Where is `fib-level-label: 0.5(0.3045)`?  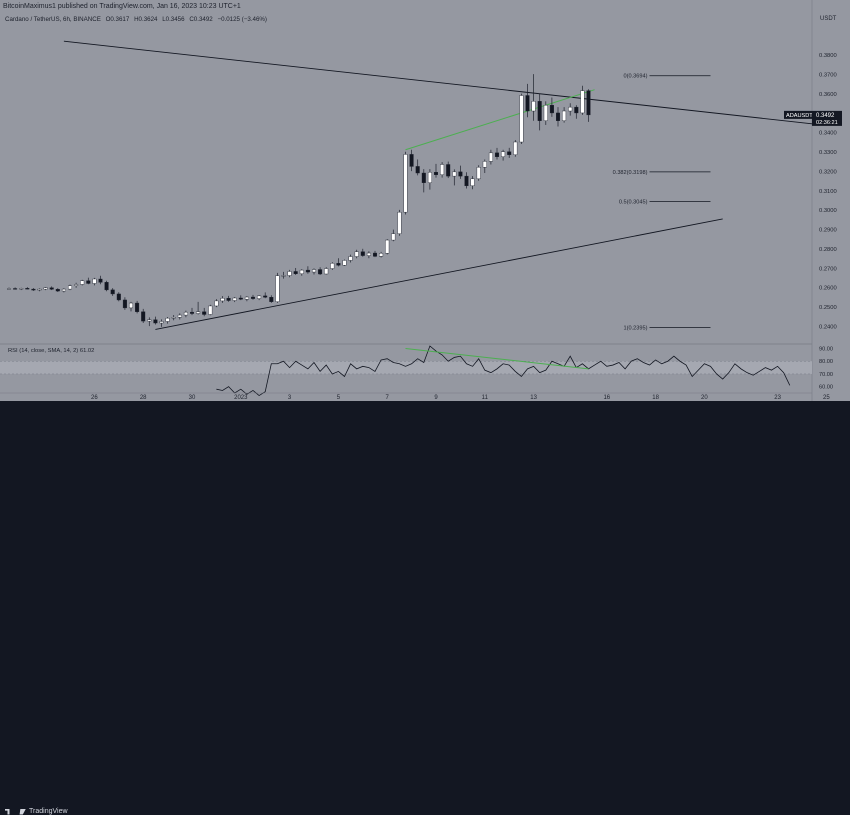 fib-level-label: 0.5(0.3045) is located at coordinates (633, 203).